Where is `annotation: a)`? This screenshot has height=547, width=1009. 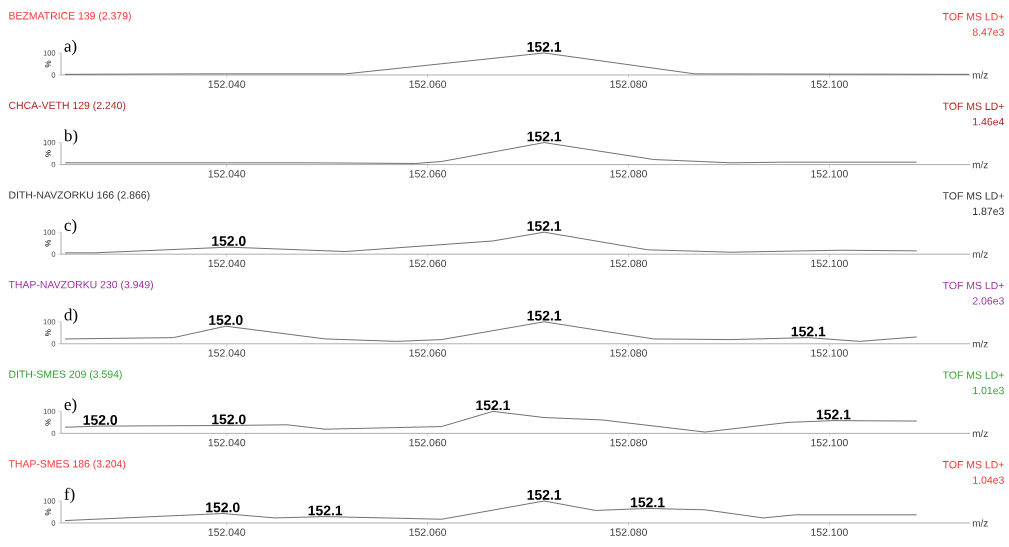
annotation: a) is located at coordinates (70, 47).